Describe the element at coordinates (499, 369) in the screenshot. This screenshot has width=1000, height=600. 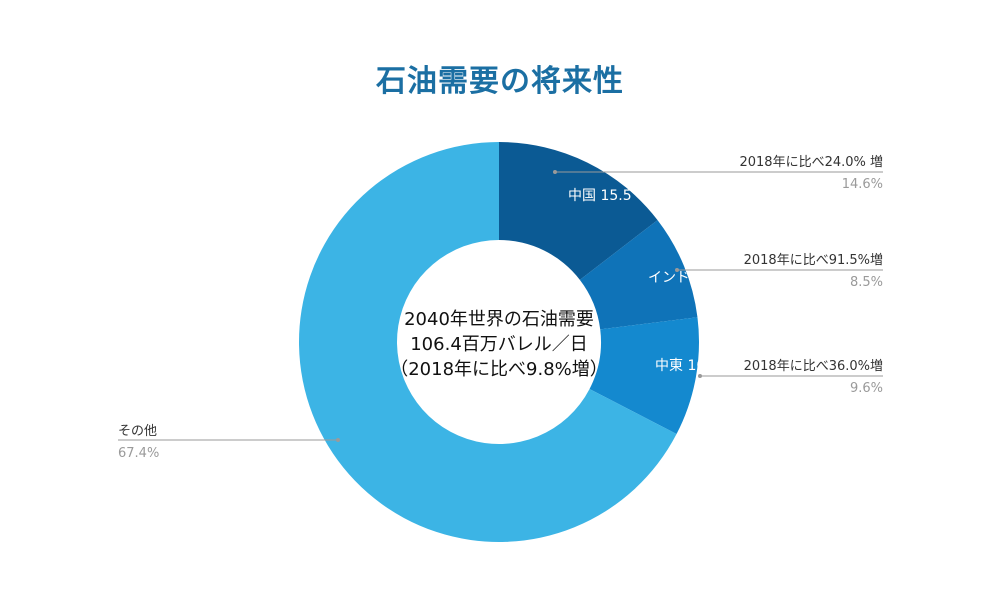
I see `center-label-line-3: （2018年に比べ9.8%増）` at that location.